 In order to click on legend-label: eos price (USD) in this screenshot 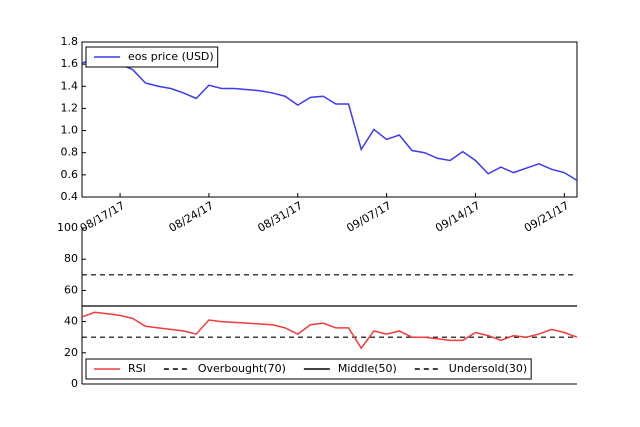, I will do `click(171, 56)`.